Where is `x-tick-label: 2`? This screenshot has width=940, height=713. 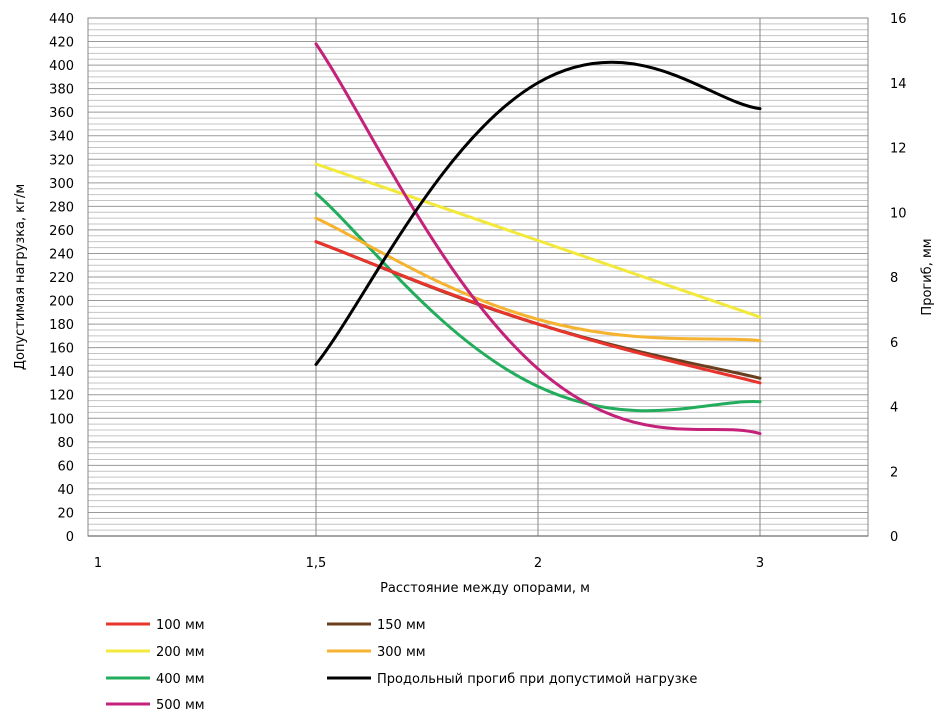
x-tick-label: 2 is located at coordinates (538, 563).